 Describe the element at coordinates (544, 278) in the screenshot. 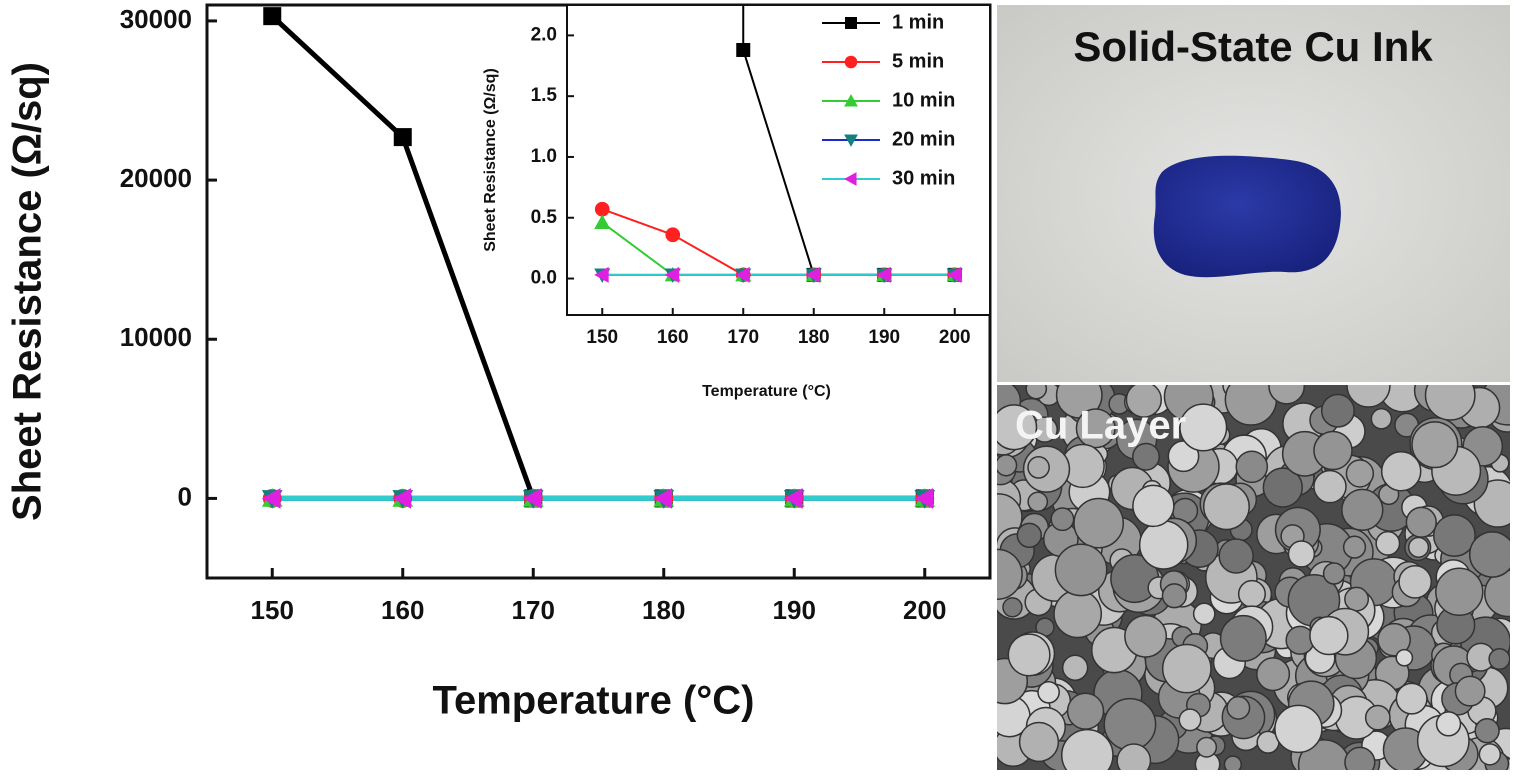

I see `y-tick-label: 0.0` at that location.